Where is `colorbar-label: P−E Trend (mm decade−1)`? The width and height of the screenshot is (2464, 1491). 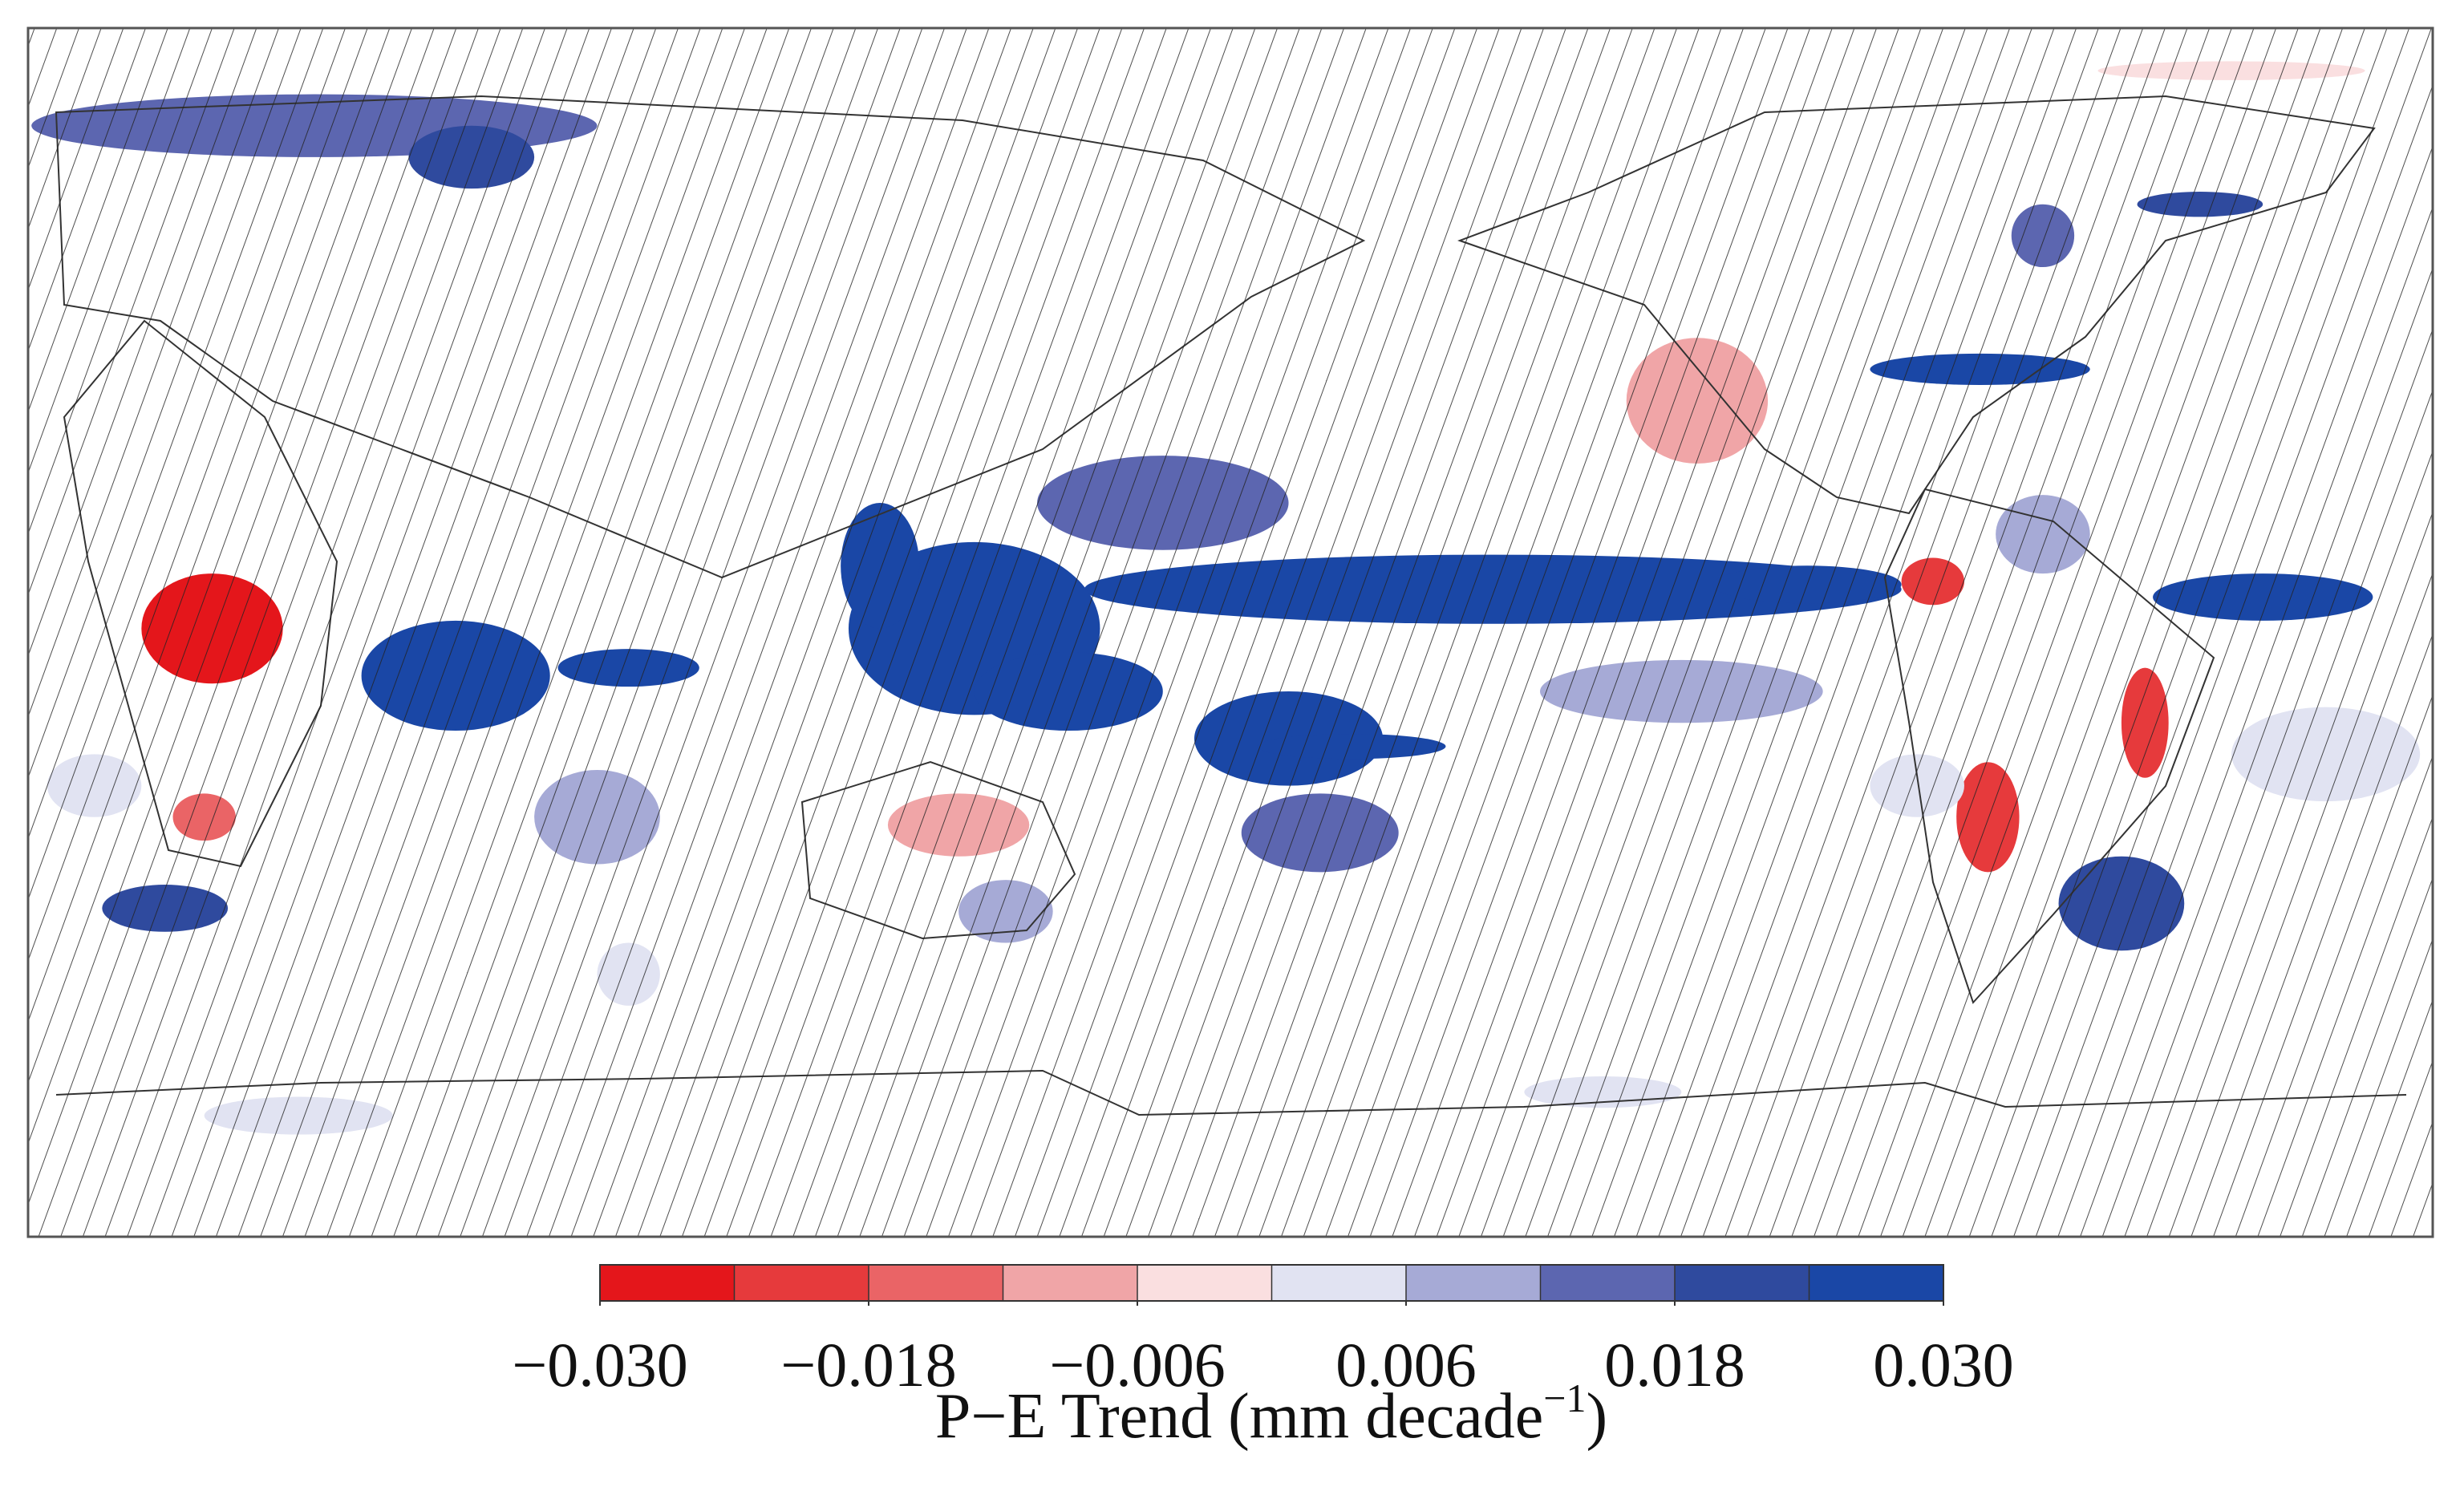 colorbar-label: P−E Trend (mm decade−1) is located at coordinates (1271, 1414).